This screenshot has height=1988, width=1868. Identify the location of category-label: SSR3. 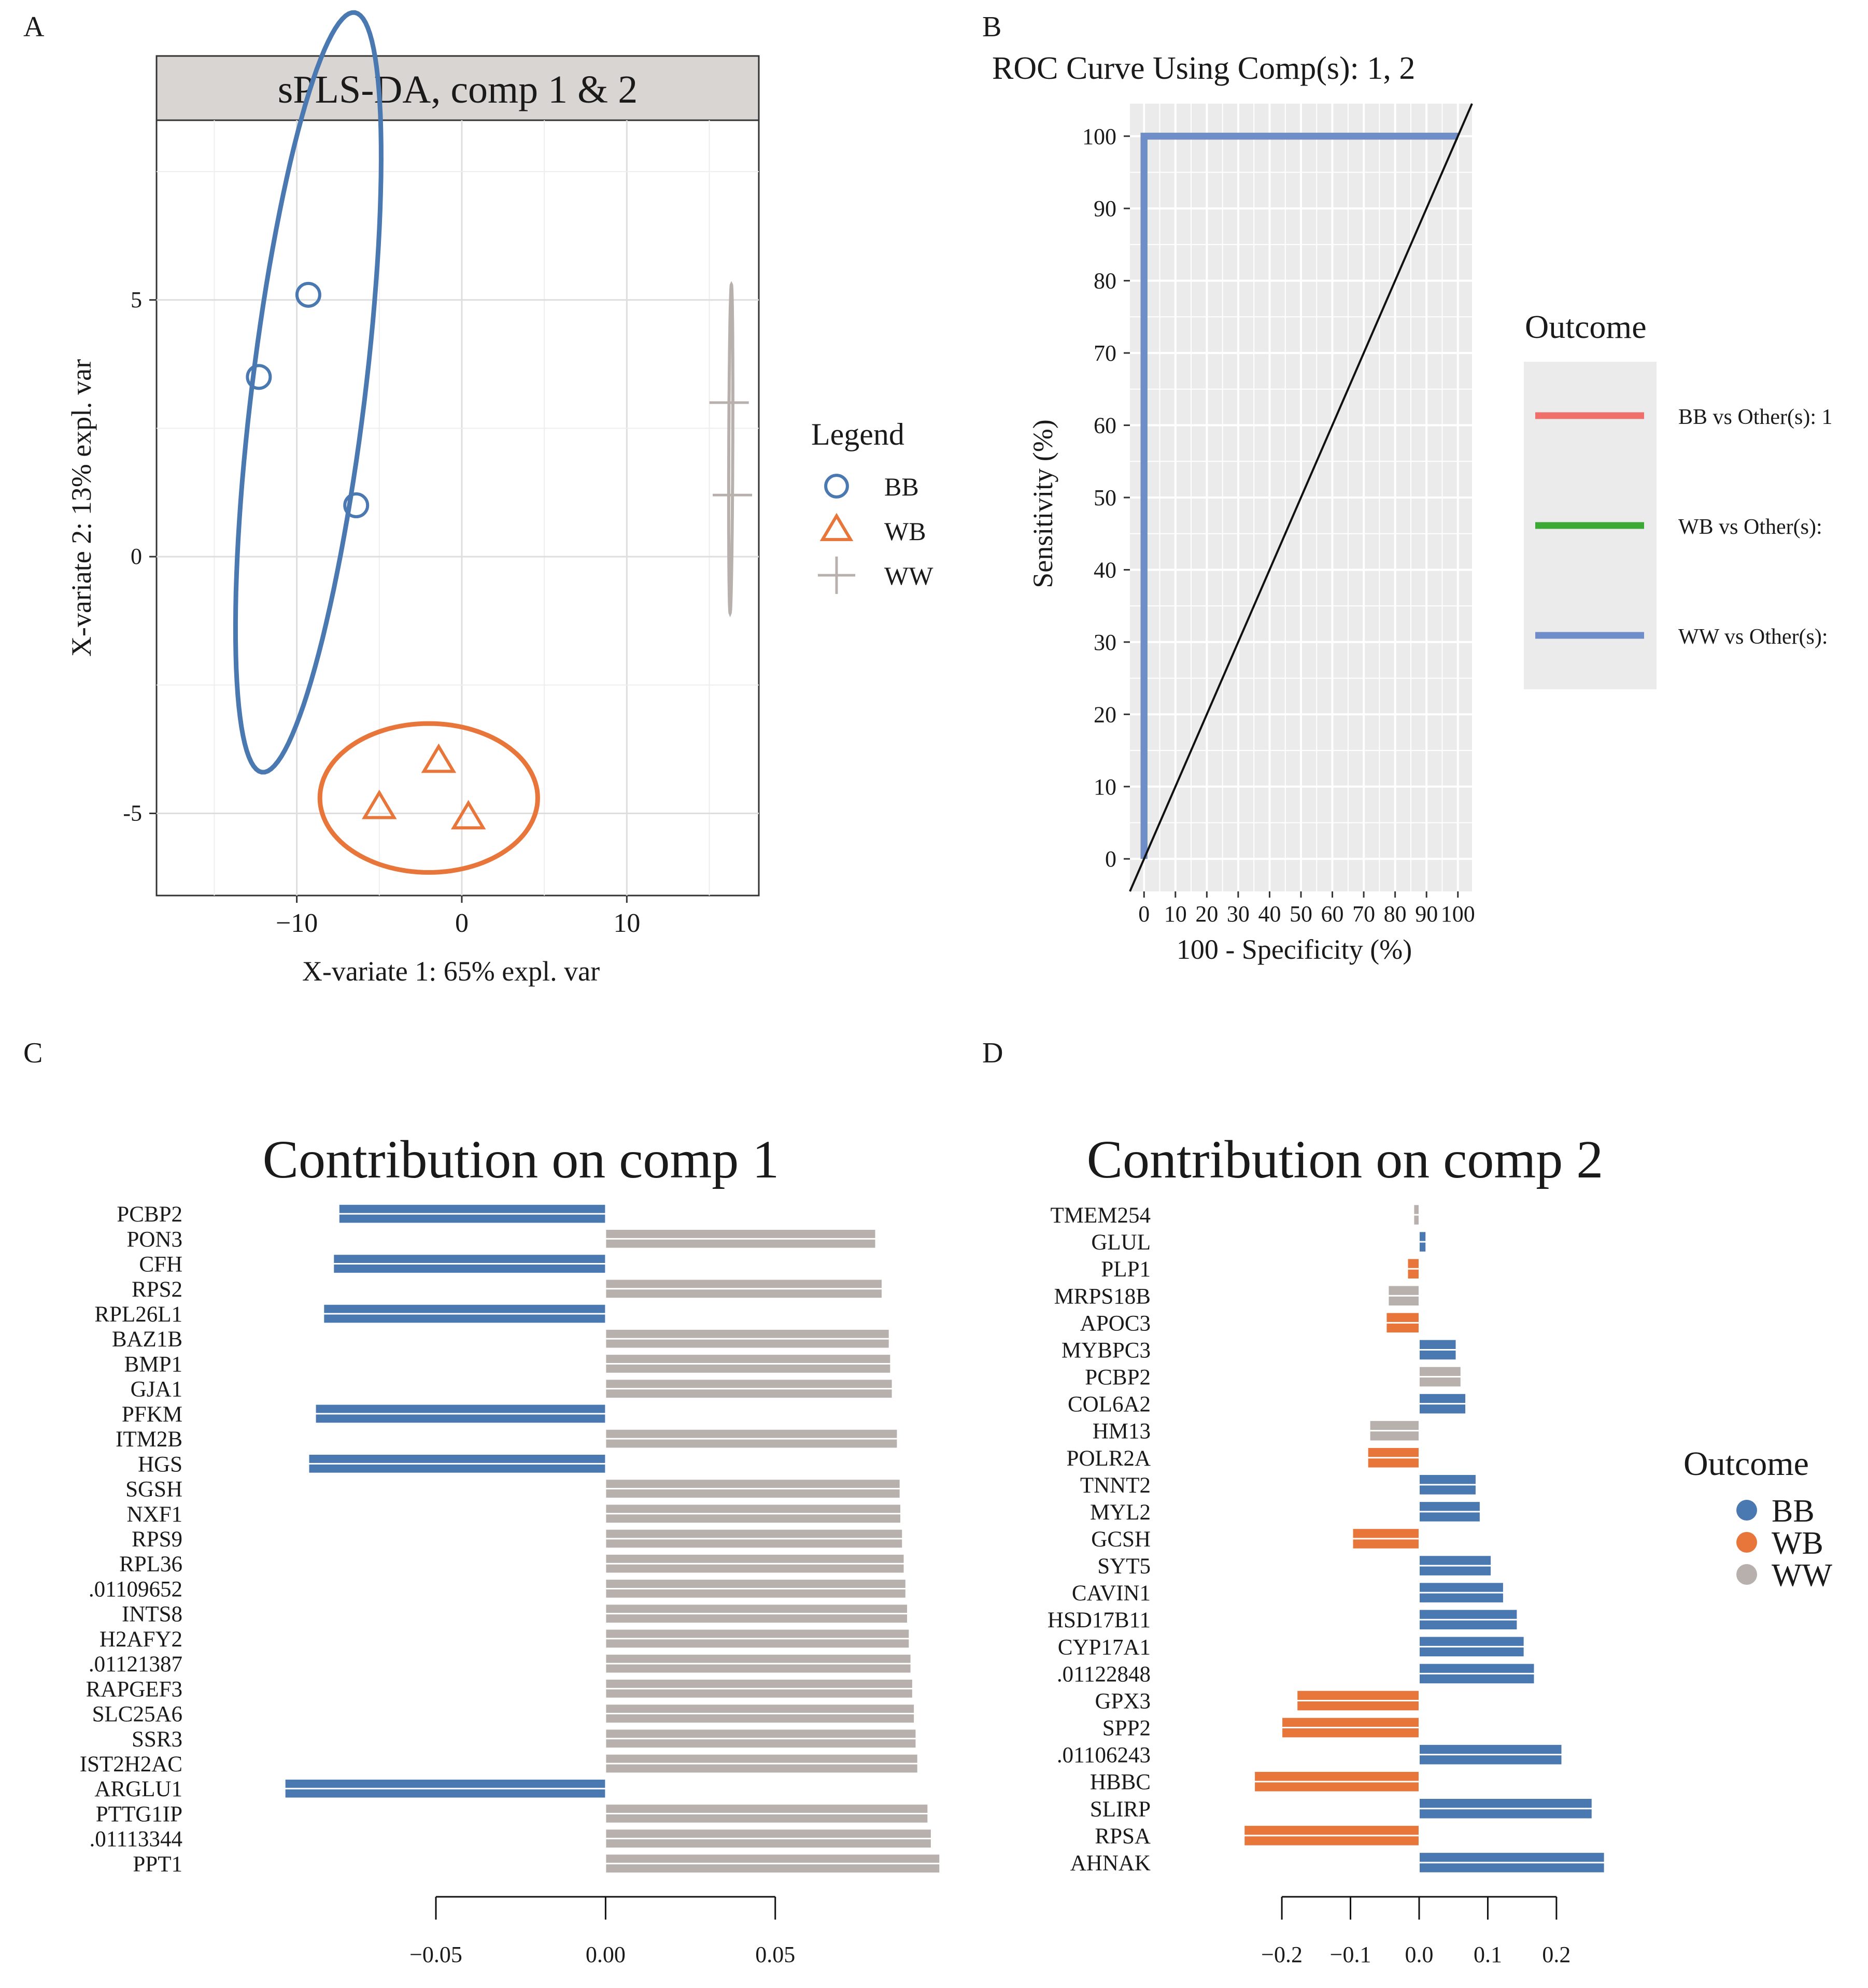
(157, 1739).